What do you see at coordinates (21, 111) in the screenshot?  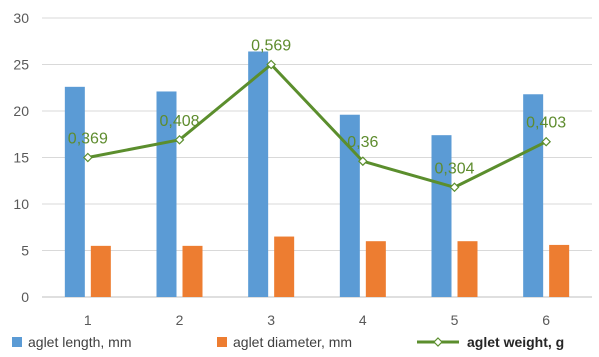 I see `y-tick-label: 20` at bounding box center [21, 111].